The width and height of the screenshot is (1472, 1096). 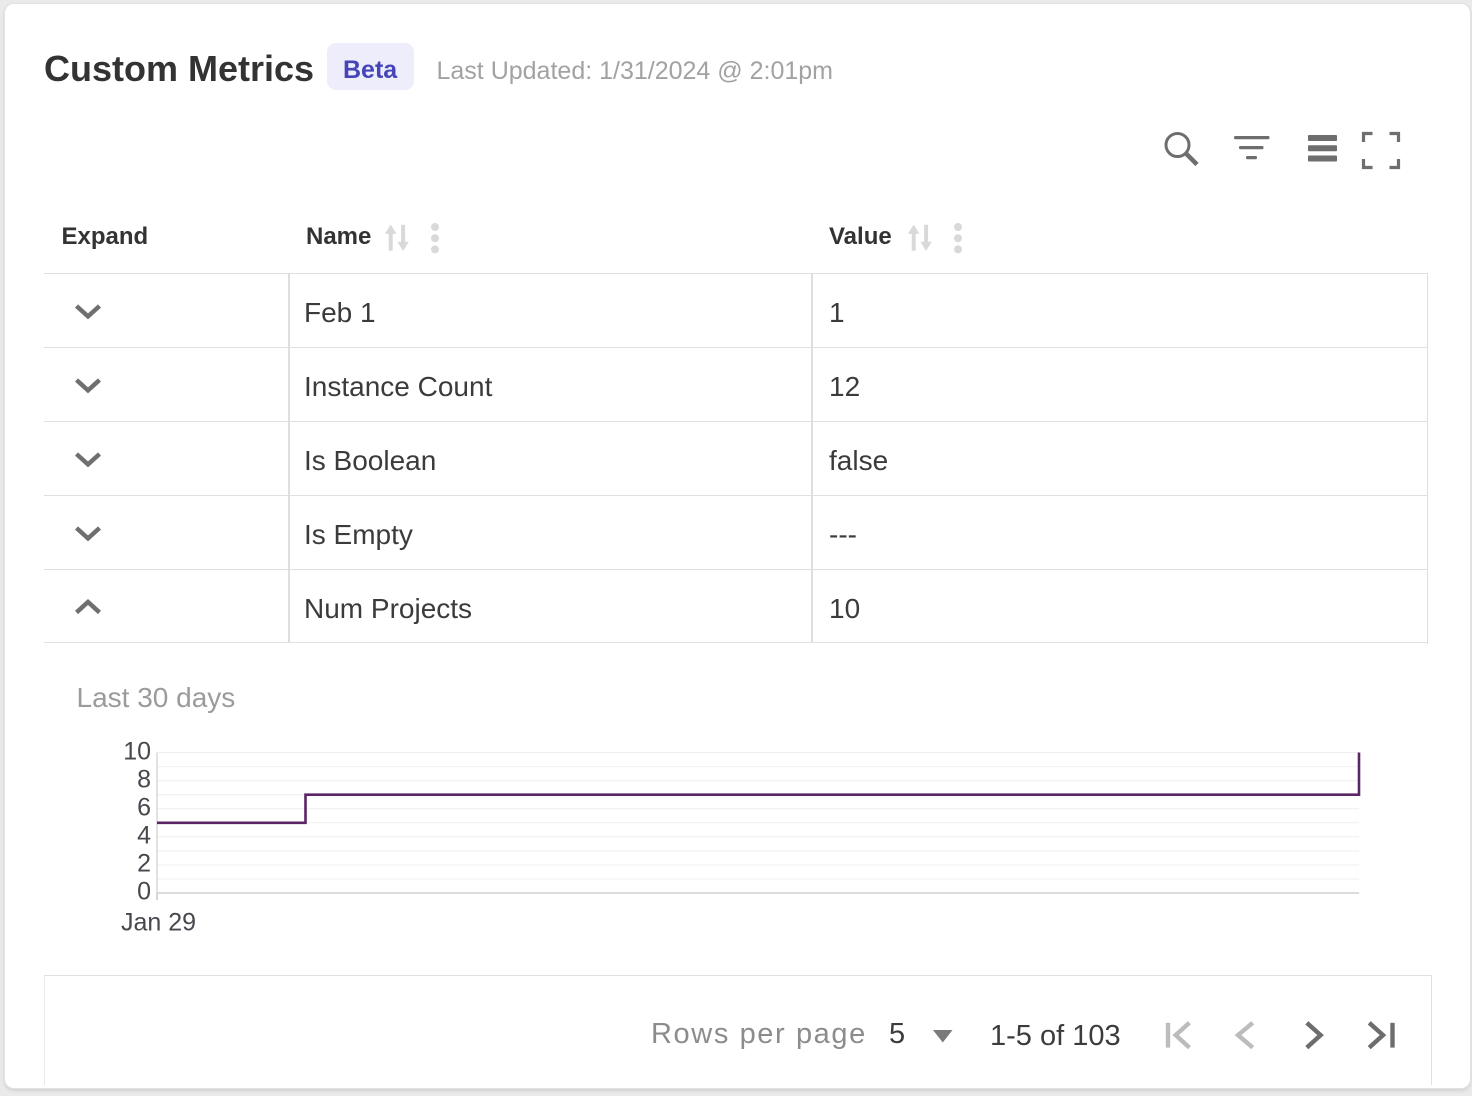 What do you see at coordinates (144, 864) in the screenshot?
I see `svg-text: 2` at bounding box center [144, 864].